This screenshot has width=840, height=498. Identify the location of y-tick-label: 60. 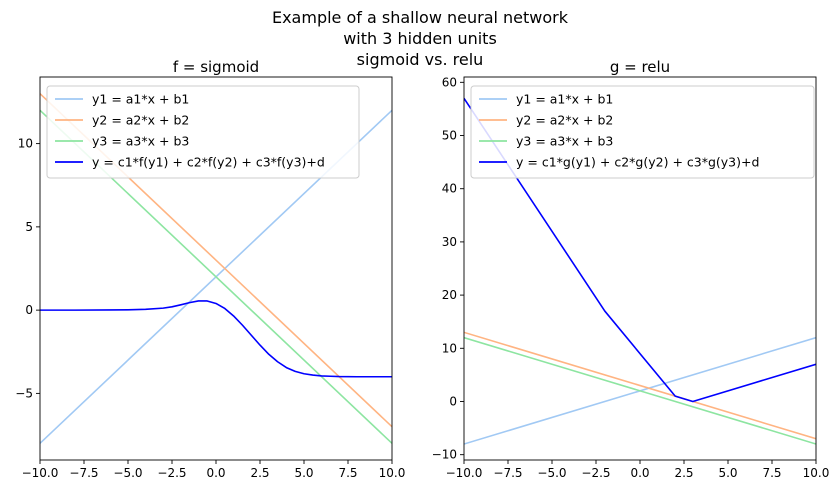
(449, 82).